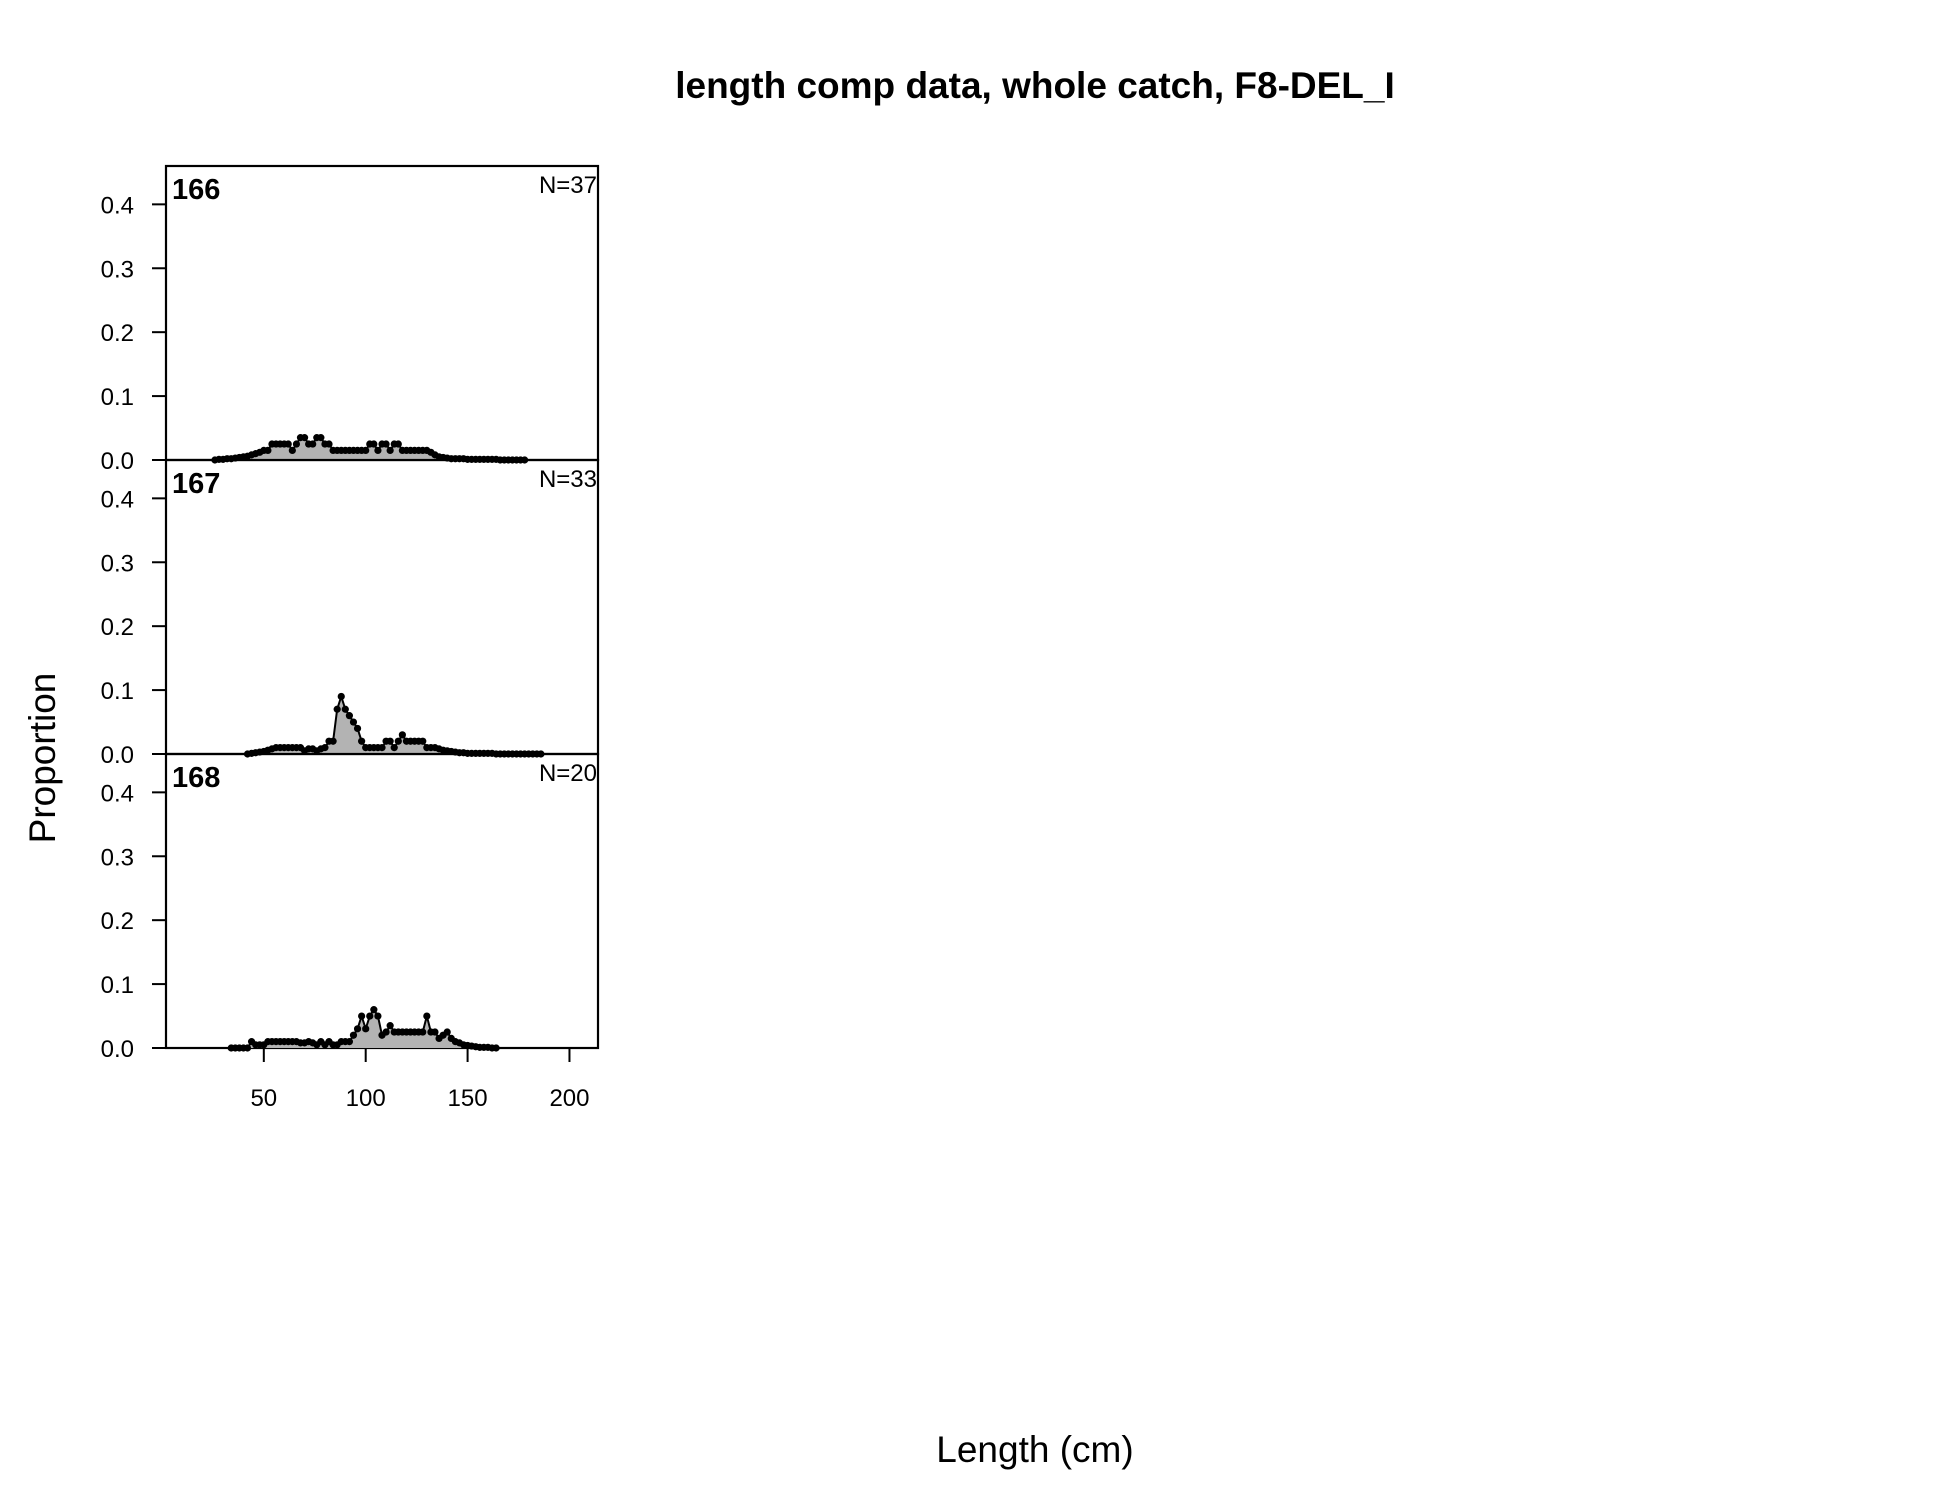 This screenshot has height=1500, width=1950. I want to click on x-axis-title: Length (cm), so click(1034, 1449).